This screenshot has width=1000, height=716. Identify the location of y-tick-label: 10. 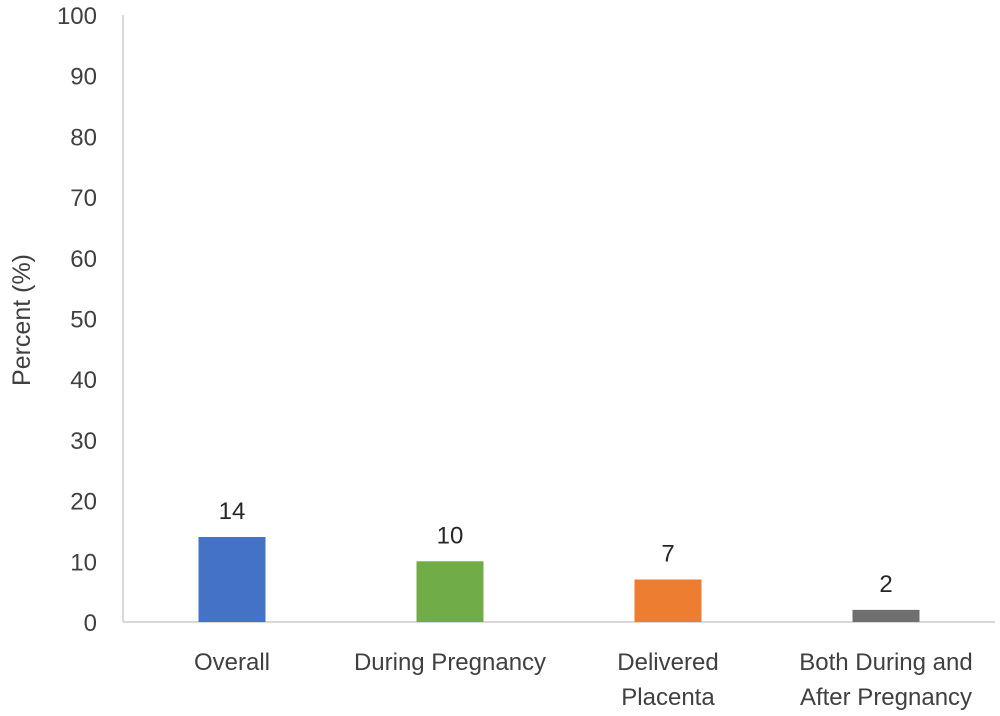
(83, 562).